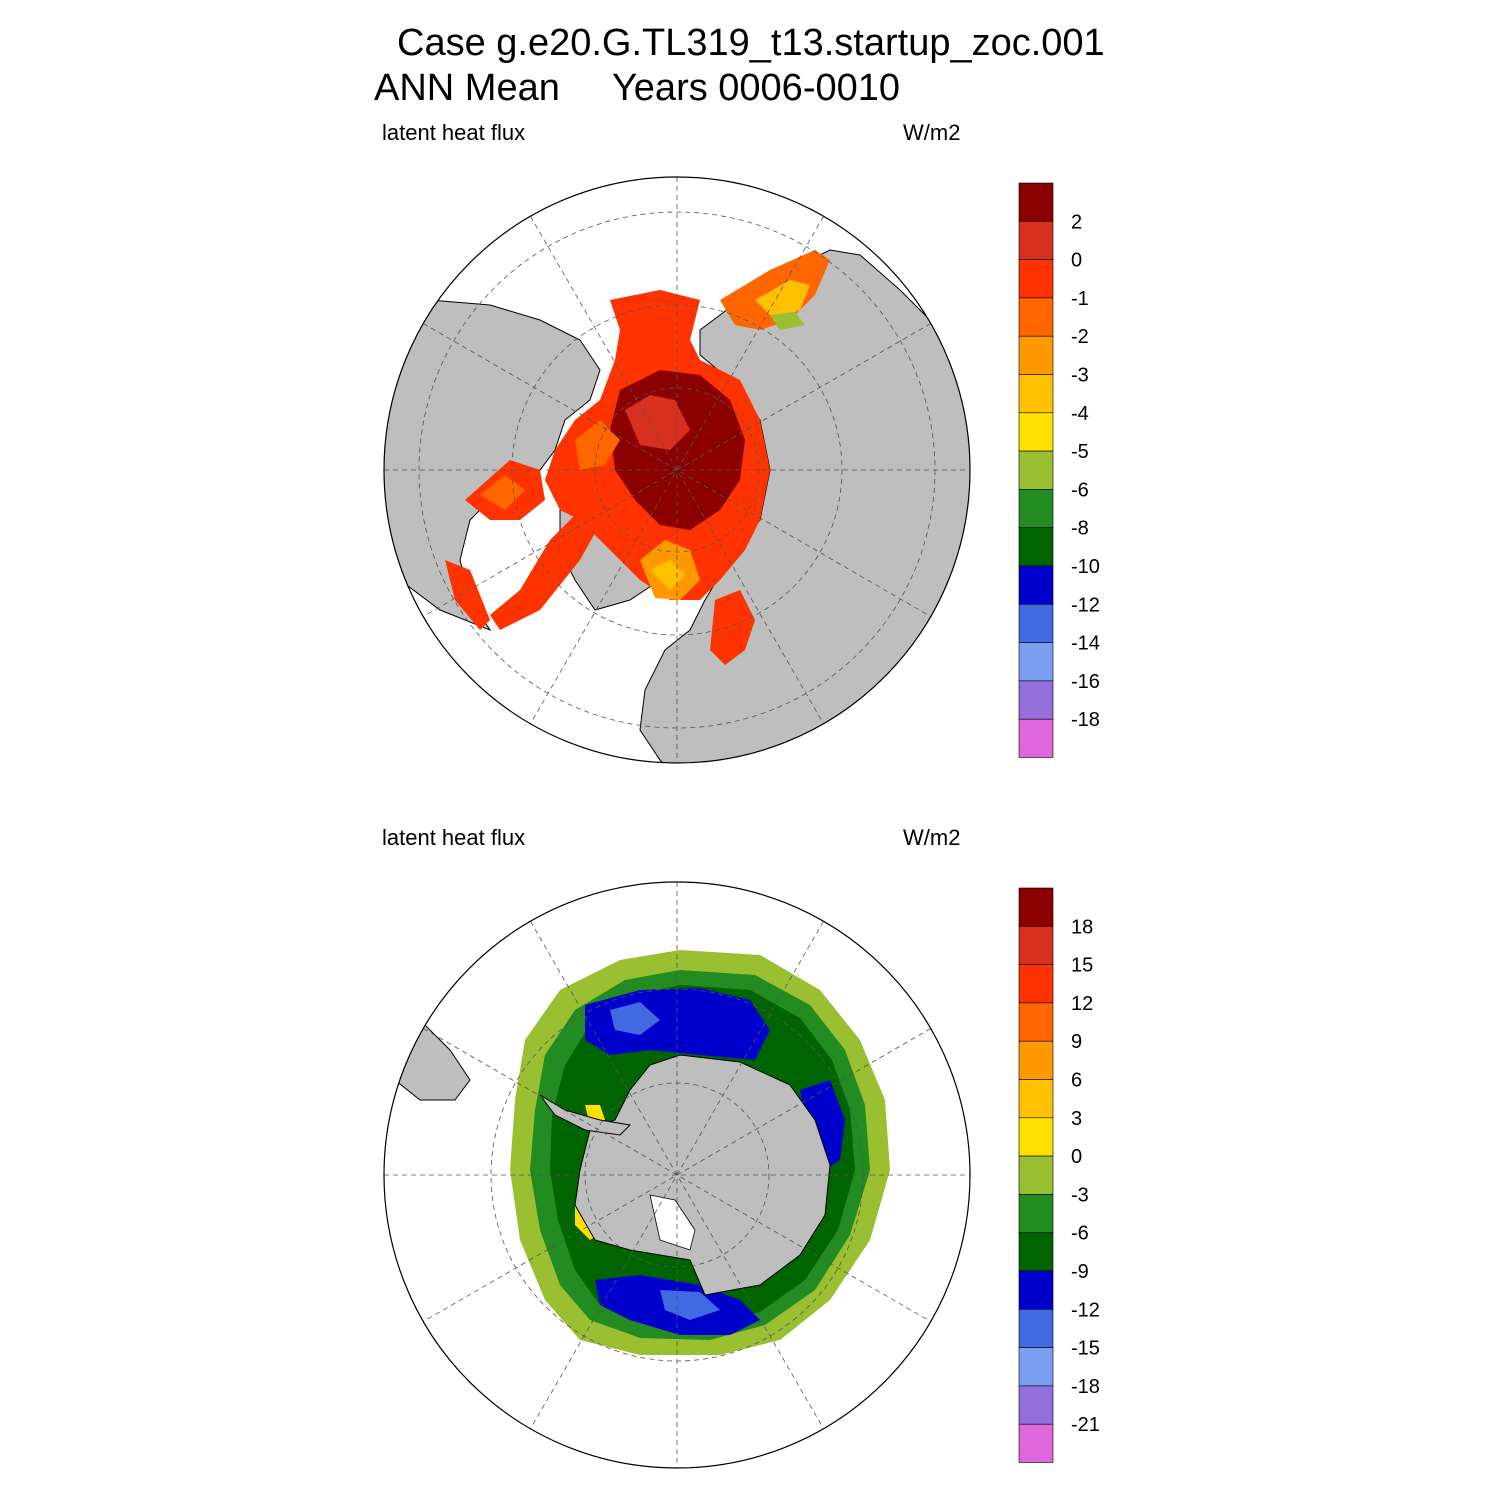 This screenshot has height=1500, width=1500. I want to click on south-flux-blue-east, so click(822, 1125).